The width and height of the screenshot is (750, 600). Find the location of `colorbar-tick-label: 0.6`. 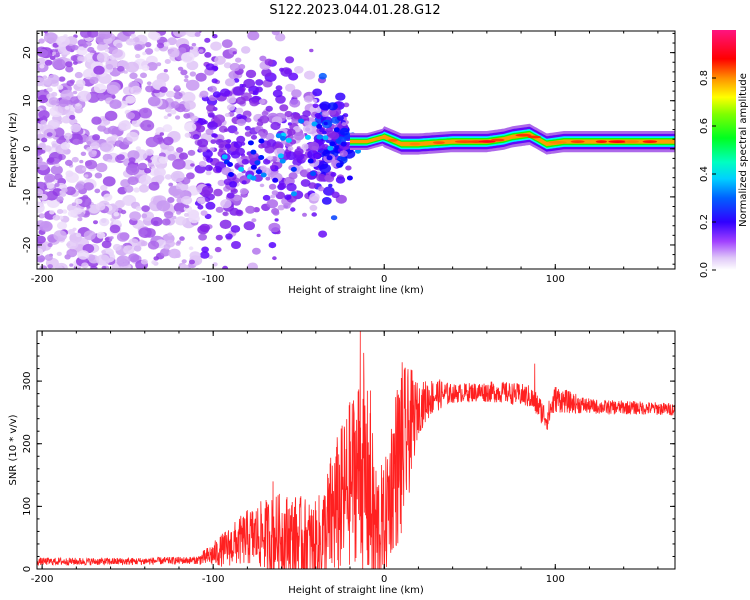

colorbar-tick-label: 0.6 is located at coordinates (704, 126).